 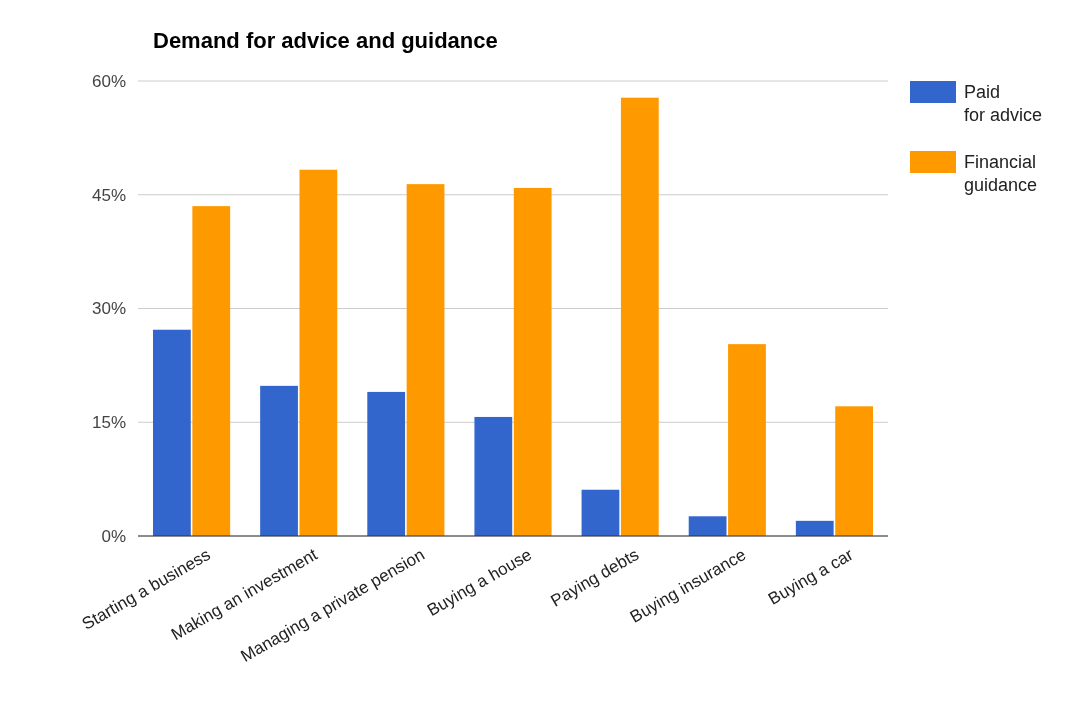 I want to click on y-tick-label: 30%, so click(x=108, y=309).